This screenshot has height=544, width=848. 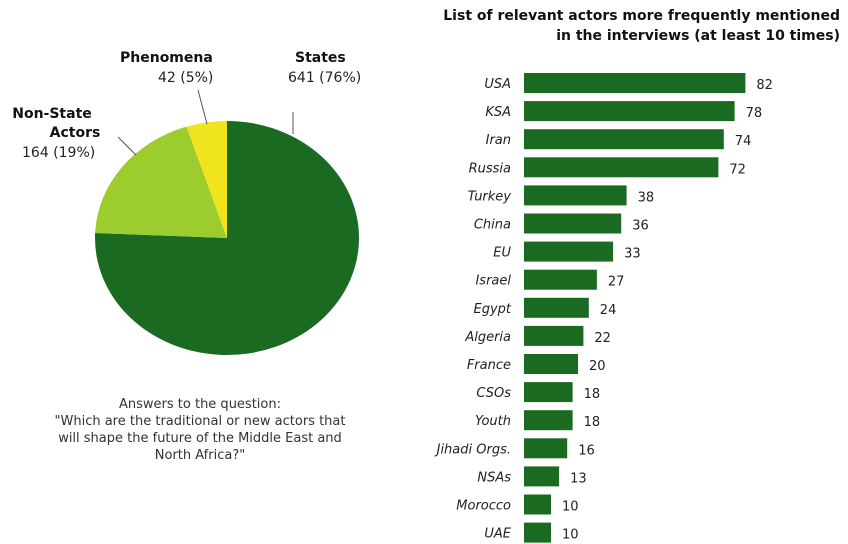 I want to click on bar-category-label-jihadi-orgs: Jihadi Orgs., so click(x=472, y=449).